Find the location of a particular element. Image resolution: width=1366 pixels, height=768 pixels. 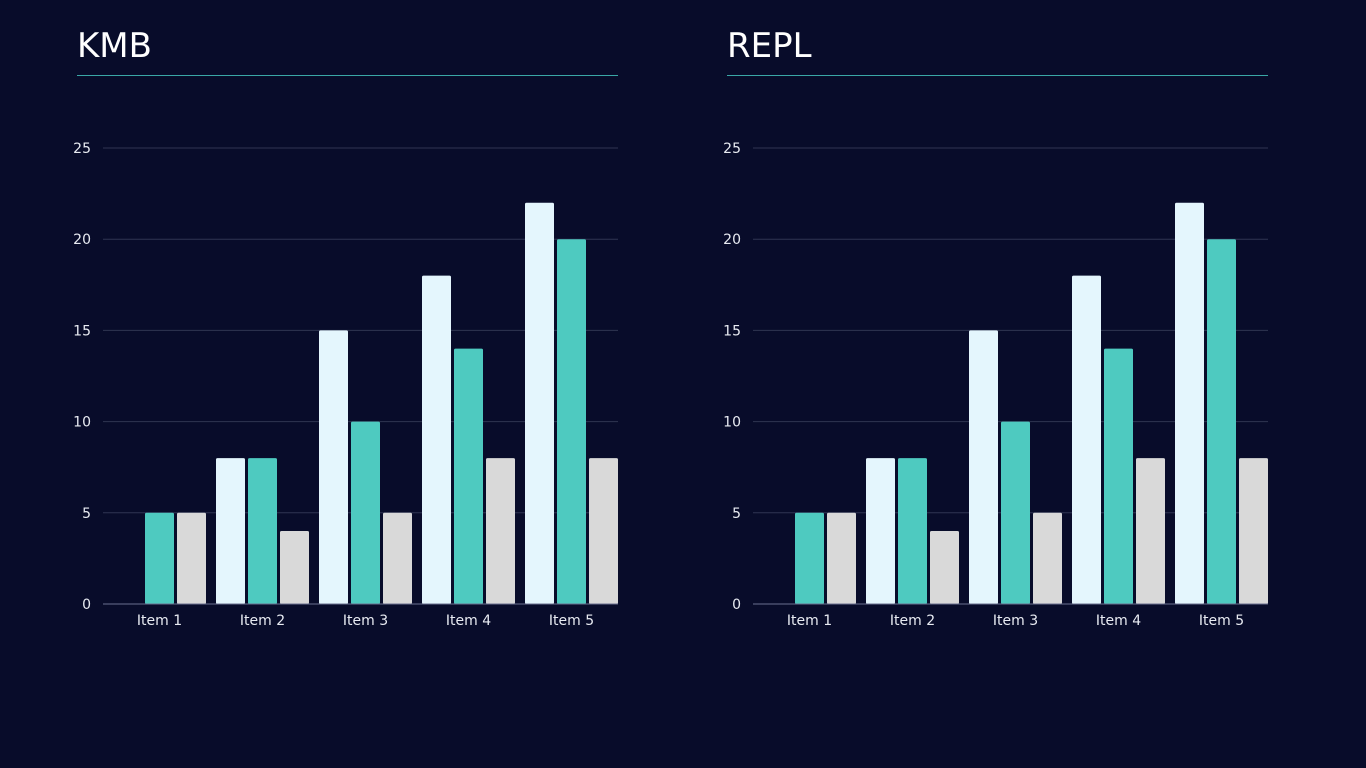

chart-title: KMB is located at coordinates (114, 46).